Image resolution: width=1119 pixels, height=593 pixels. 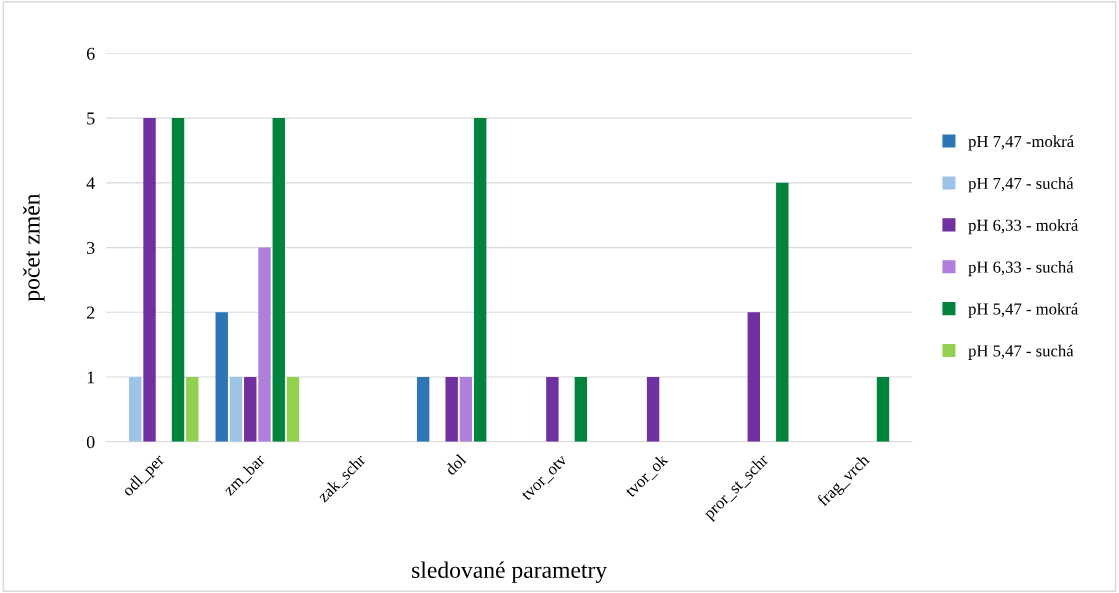 What do you see at coordinates (1021, 143) in the screenshot?
I see `legend-label: pH 7,47 -mokrá` at bounding box center [1021, 143].